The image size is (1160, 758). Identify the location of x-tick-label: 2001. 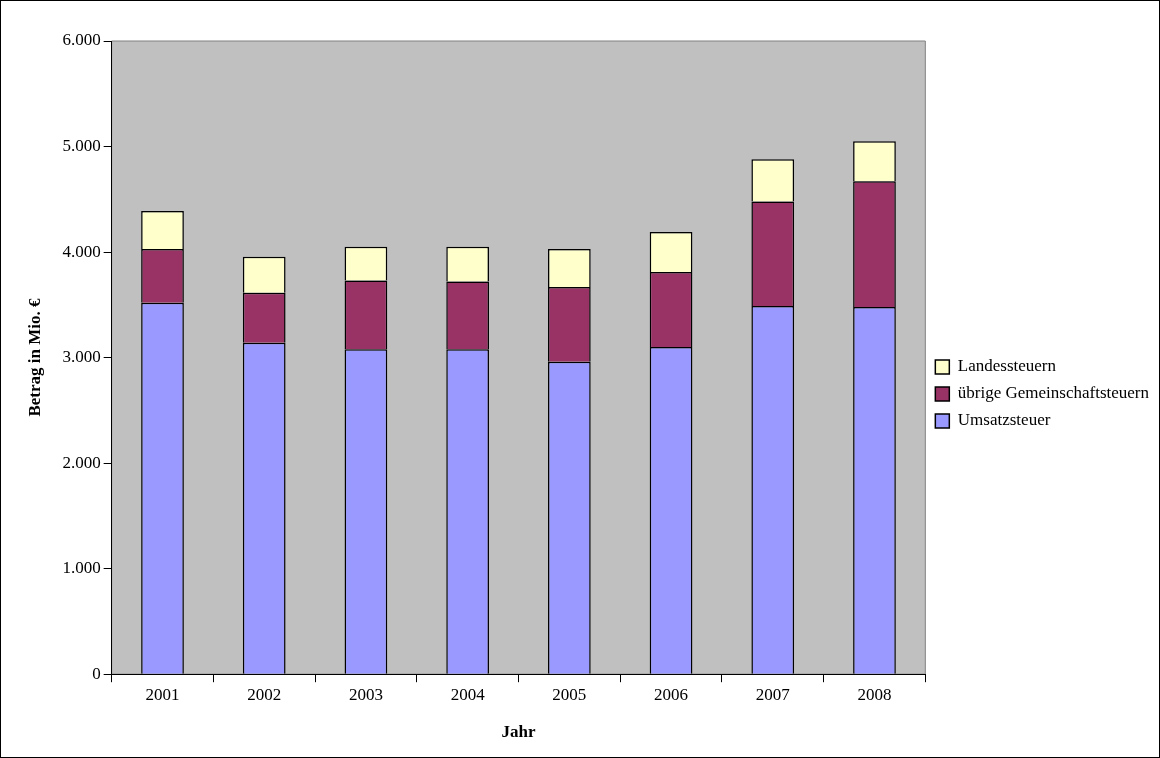
(162, 694).